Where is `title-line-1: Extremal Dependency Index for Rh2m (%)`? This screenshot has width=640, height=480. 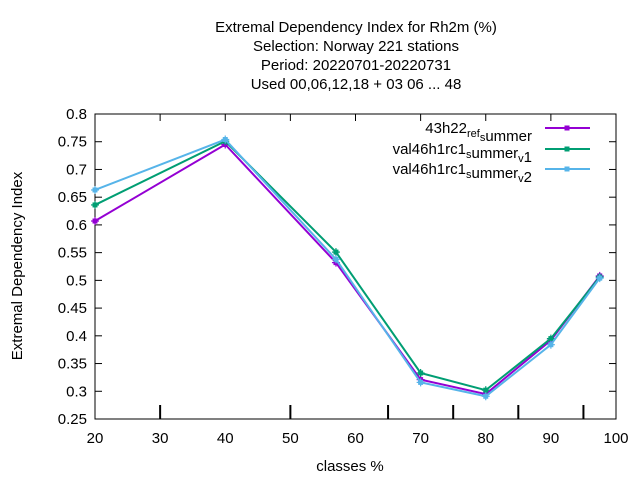
title-line-1: Extremal Dependency Index for Rh2m (%) is located at coordinates (356, 27).